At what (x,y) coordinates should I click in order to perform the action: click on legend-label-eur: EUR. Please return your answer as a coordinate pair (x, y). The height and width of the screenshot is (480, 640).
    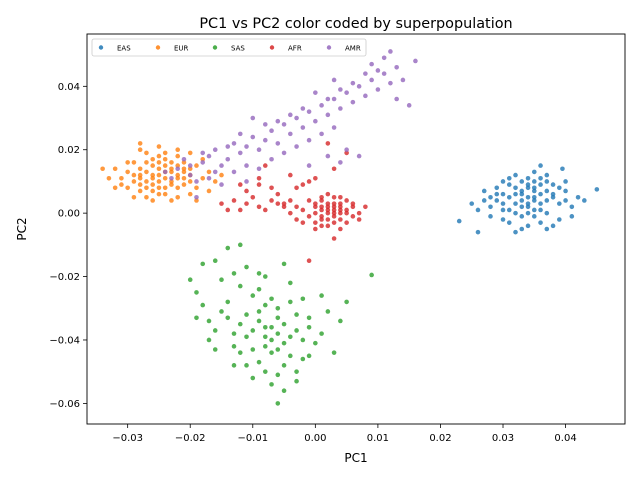
    Looking at the image, I should click on (181, 49).